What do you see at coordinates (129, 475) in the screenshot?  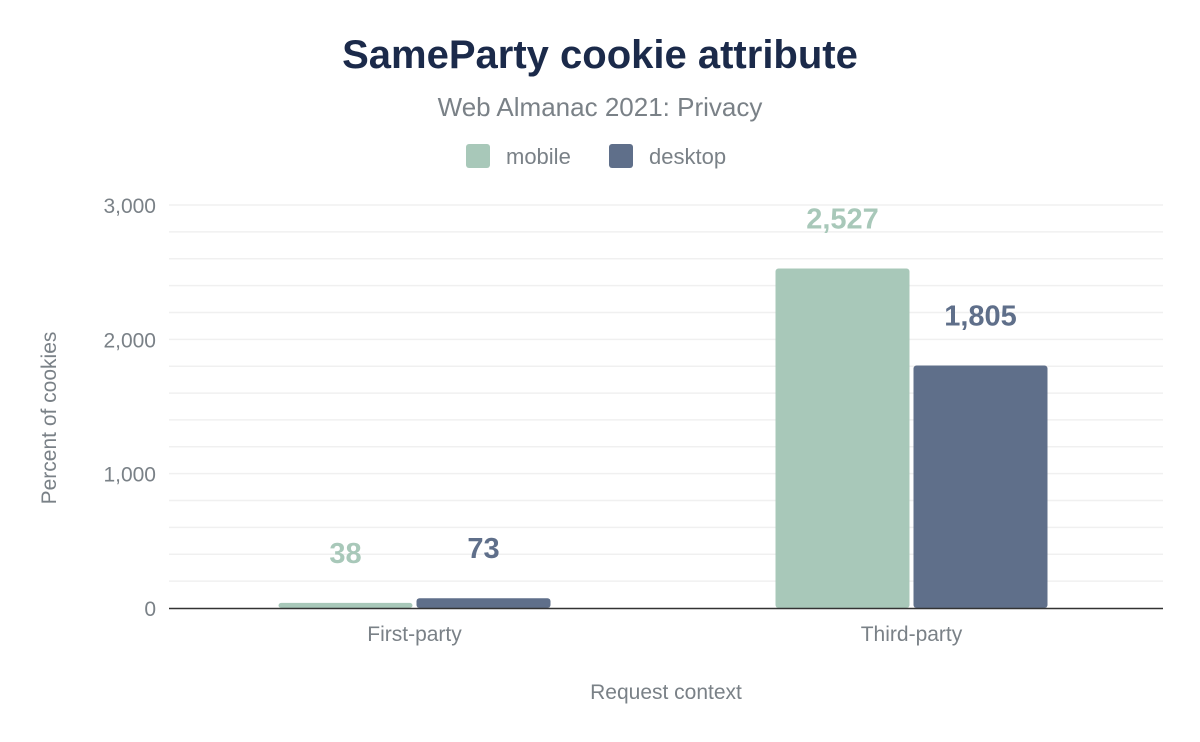 I see `y-tick-label: 1,000` at bounding box center [129, 475].